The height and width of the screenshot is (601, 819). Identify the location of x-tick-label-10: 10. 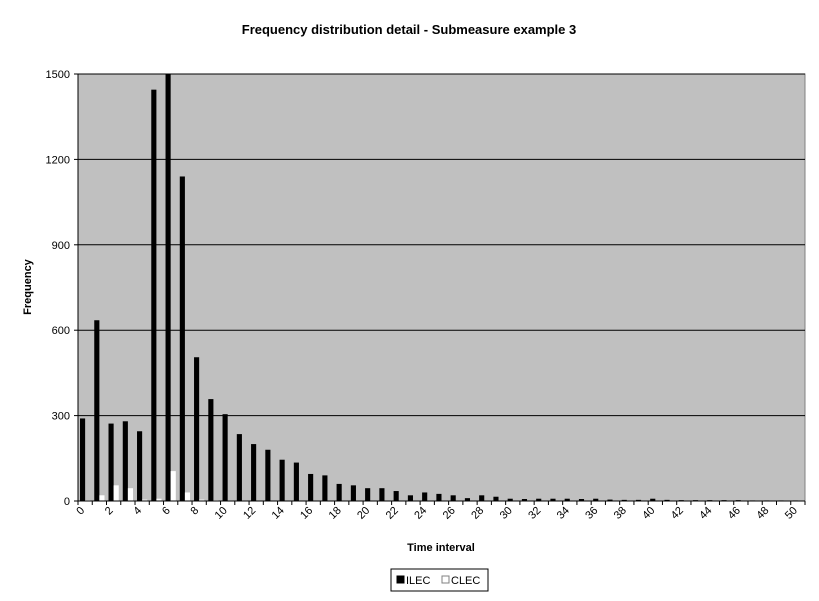
(221, 513).